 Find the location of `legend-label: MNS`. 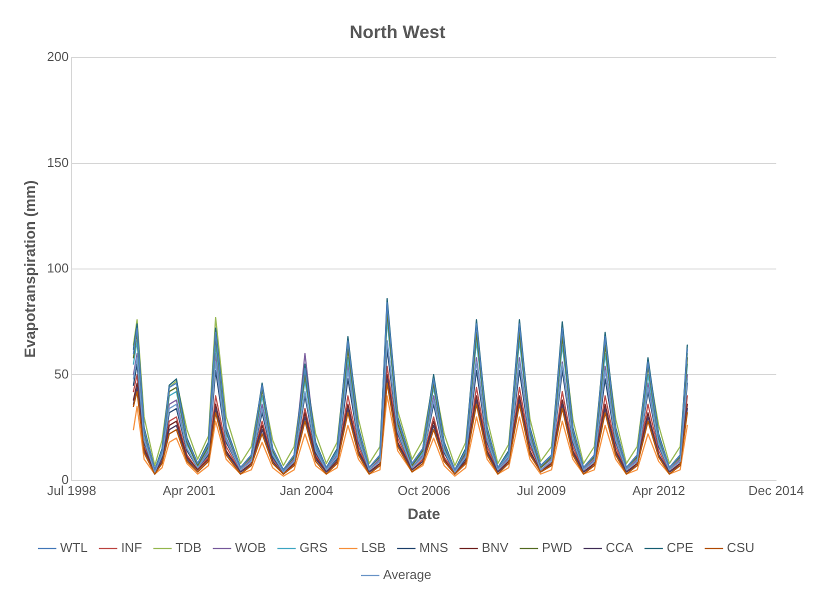

legend-label: MNS is located at coordinates (434, 548).